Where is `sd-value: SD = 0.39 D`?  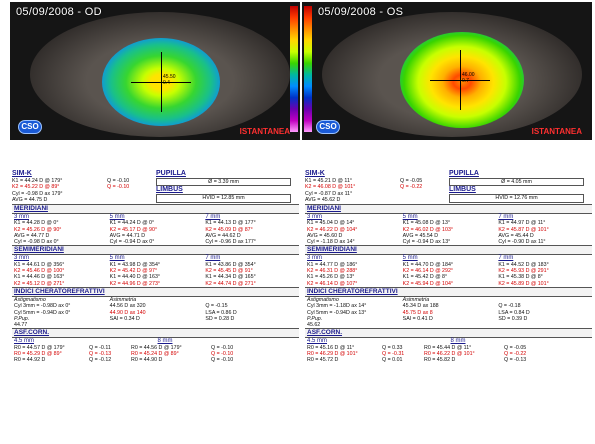
sd-value: SD = 0.39 D is located at coordinates (513, 318).